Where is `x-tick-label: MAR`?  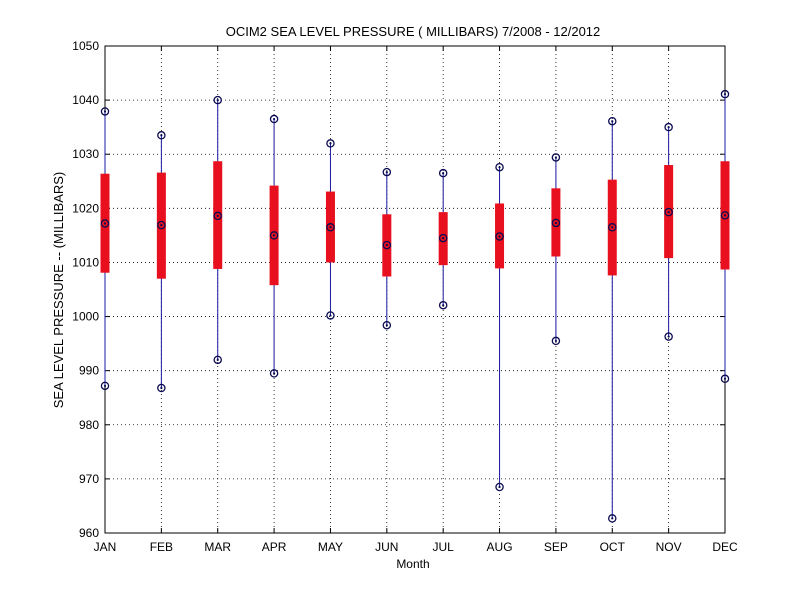
x-tick-label: MAR is located at coordinates (217, 547).